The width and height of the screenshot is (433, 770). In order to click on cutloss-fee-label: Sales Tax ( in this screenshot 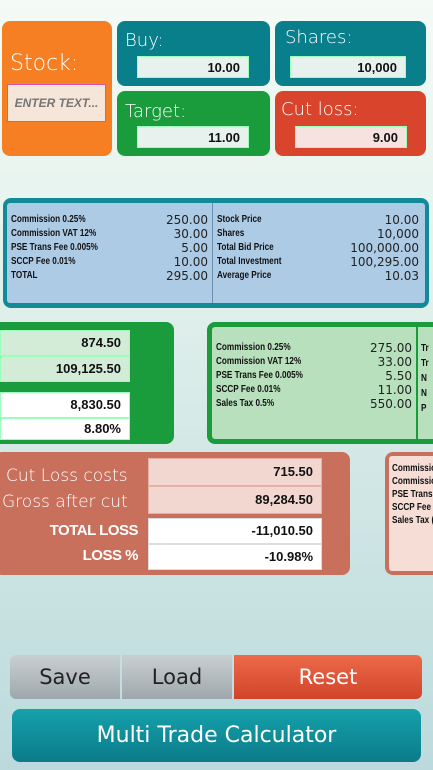, I will do `click(412, 520)`.